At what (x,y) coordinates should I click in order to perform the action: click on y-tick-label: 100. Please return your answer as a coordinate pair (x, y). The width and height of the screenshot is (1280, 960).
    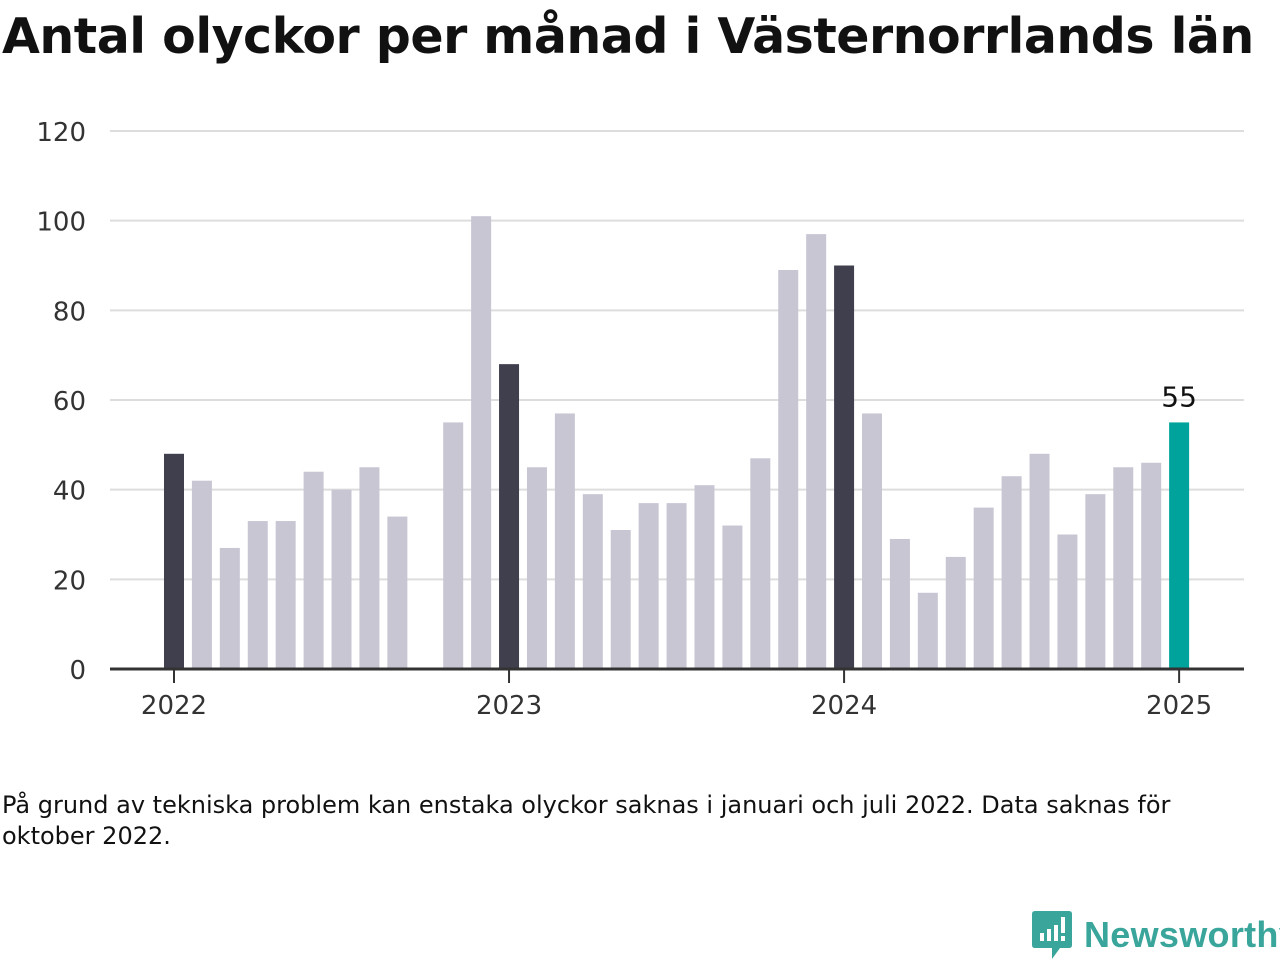
    Looking at the image, I should click on (61, 223).